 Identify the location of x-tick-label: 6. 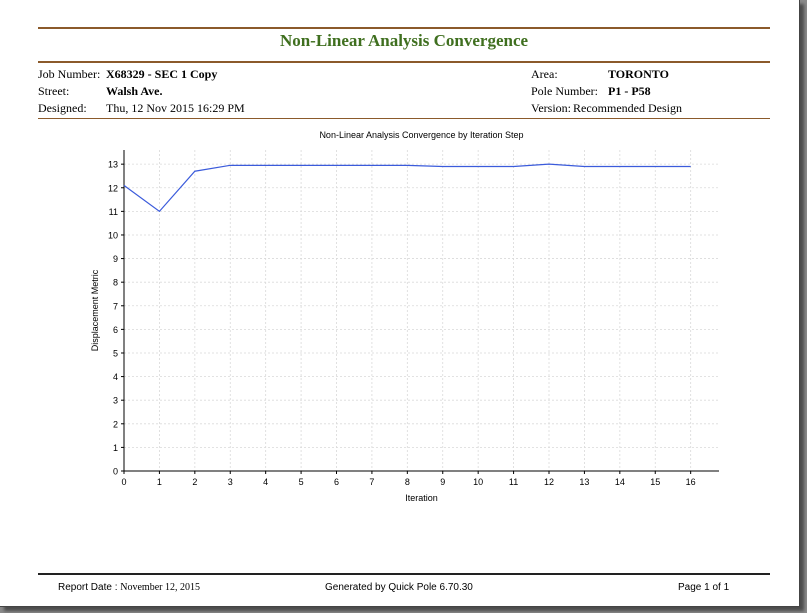
(336, 482).